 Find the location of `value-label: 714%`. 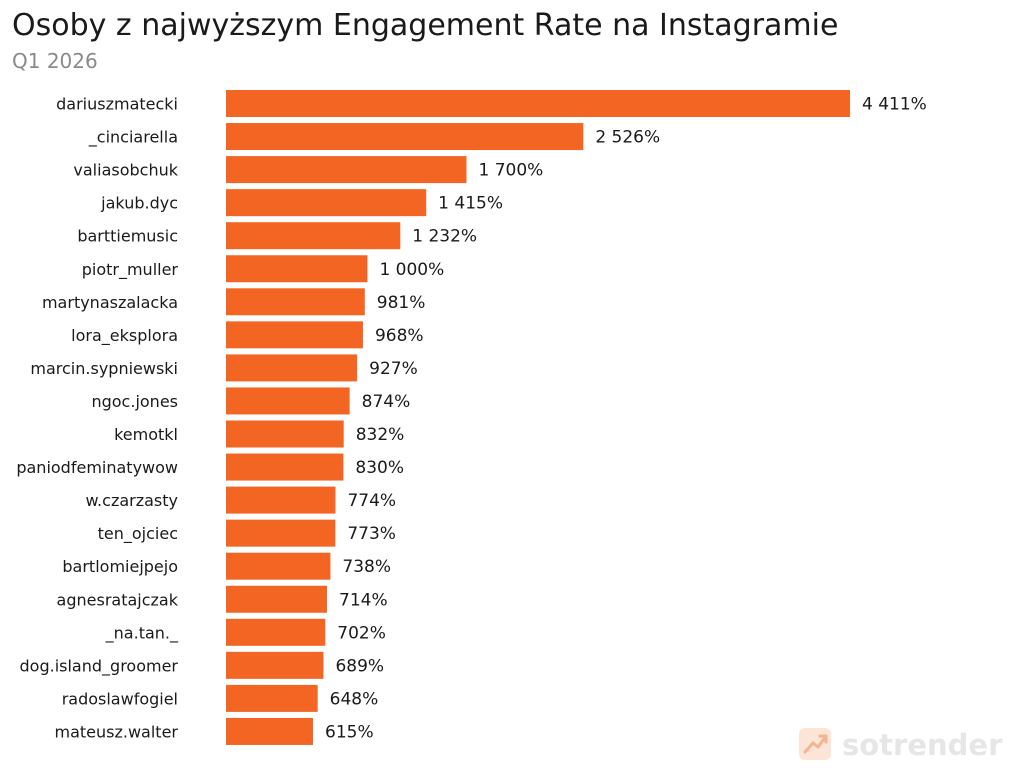

value-label: 714% is located at coordinates (363, 600).